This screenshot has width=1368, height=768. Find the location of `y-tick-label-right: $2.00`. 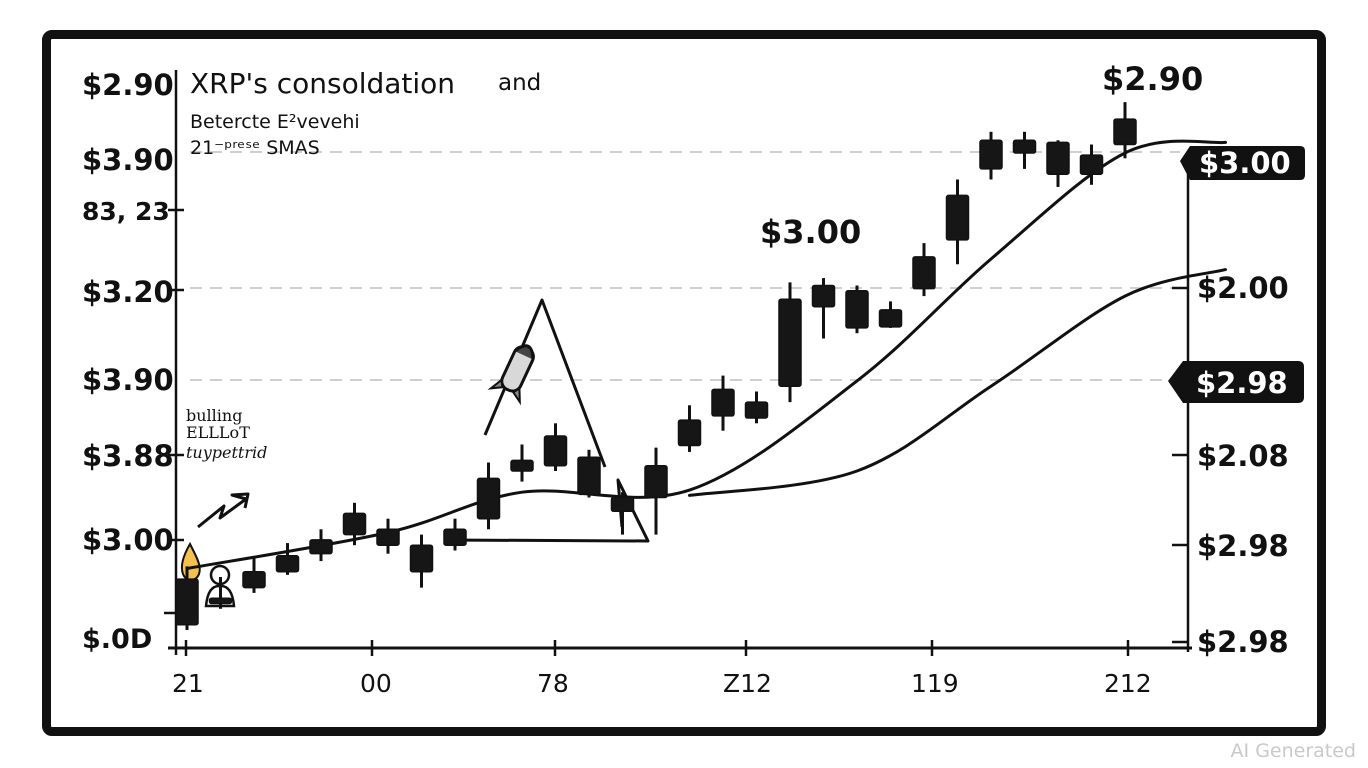

y-tick-label-right: $2.00 is located at coordinates (1243, 288).